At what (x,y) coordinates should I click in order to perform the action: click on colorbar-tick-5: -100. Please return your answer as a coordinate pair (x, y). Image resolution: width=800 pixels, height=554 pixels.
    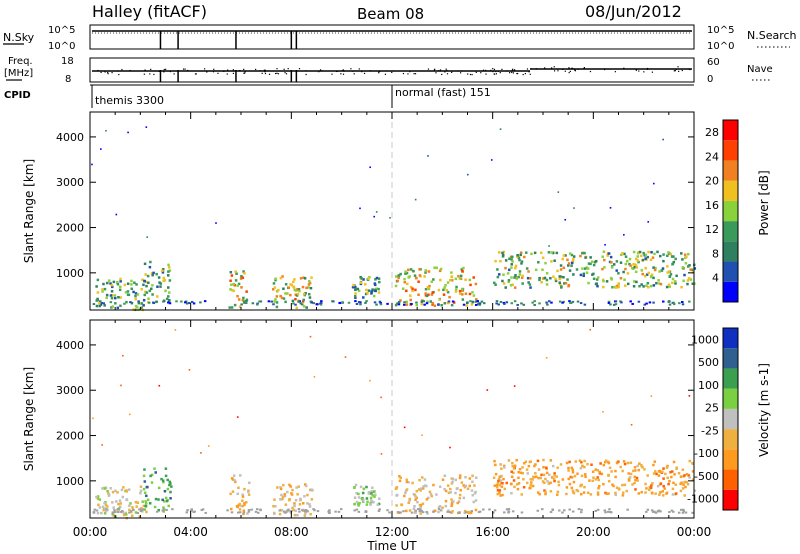
    Looking at the image, I should click on (706, 453).